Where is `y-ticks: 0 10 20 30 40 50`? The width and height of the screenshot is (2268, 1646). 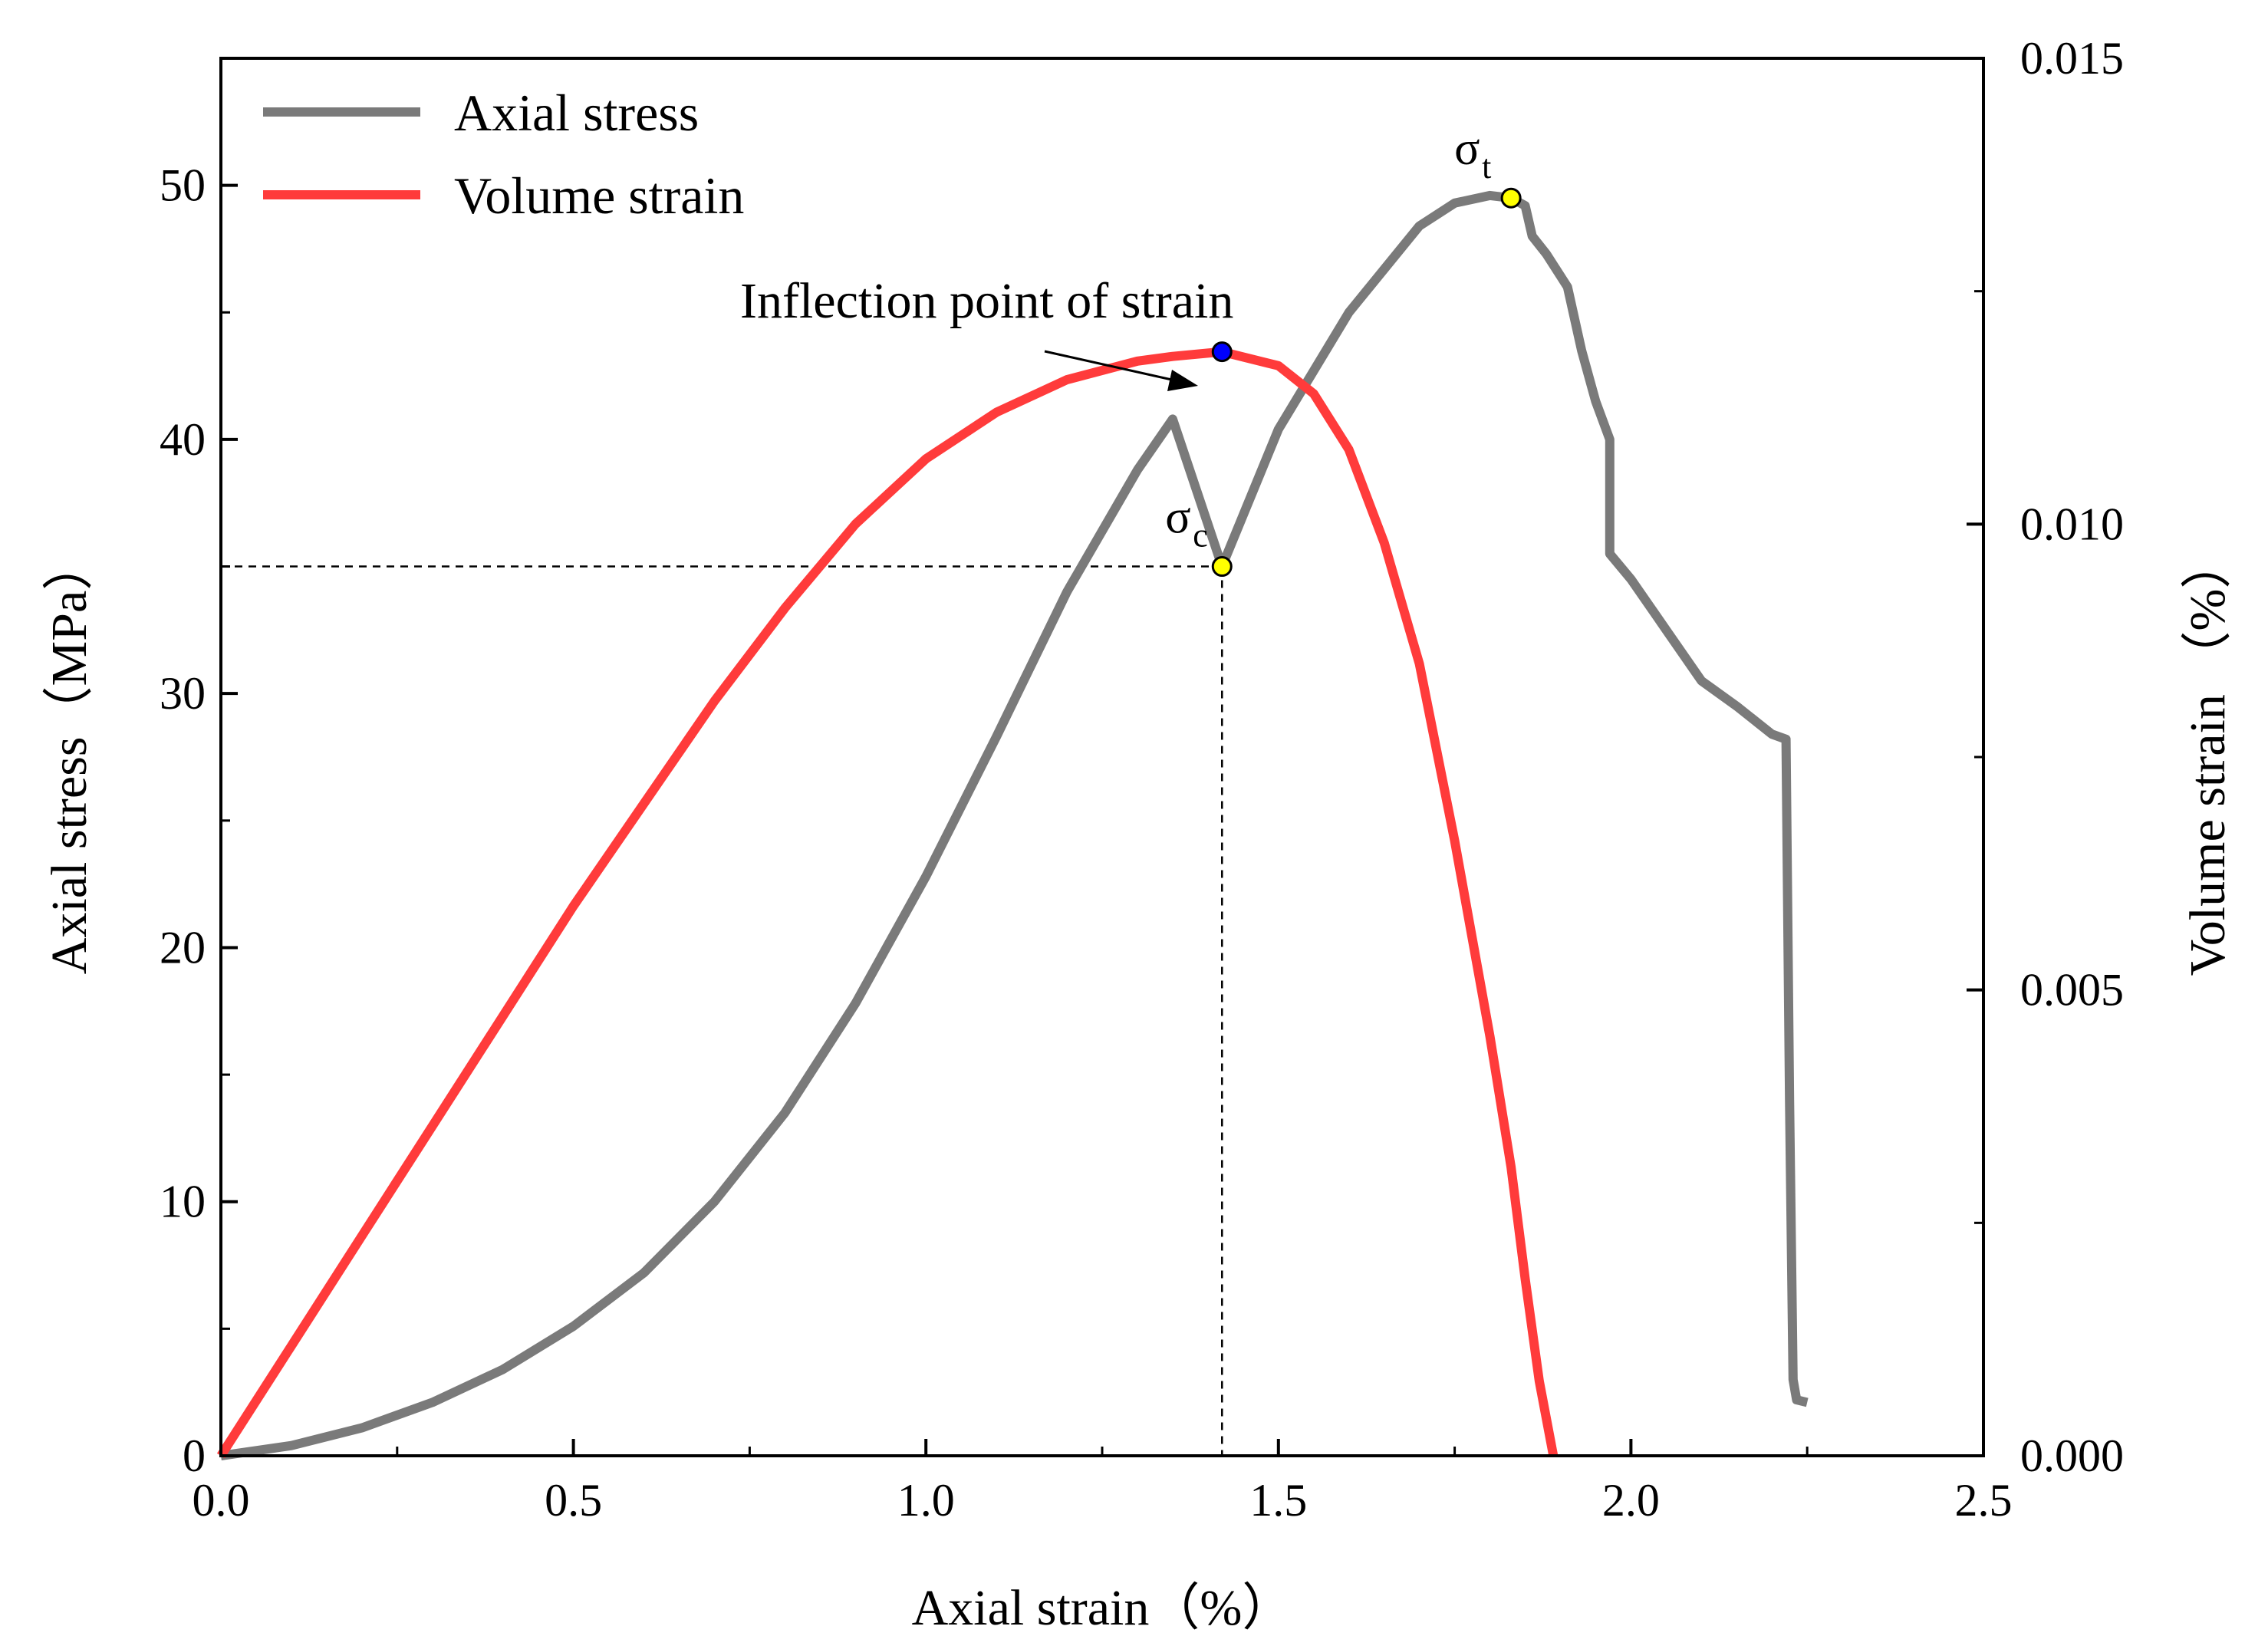 y-ticks: 0 10 20 30 40 50 is located at coordinates (199, 769).